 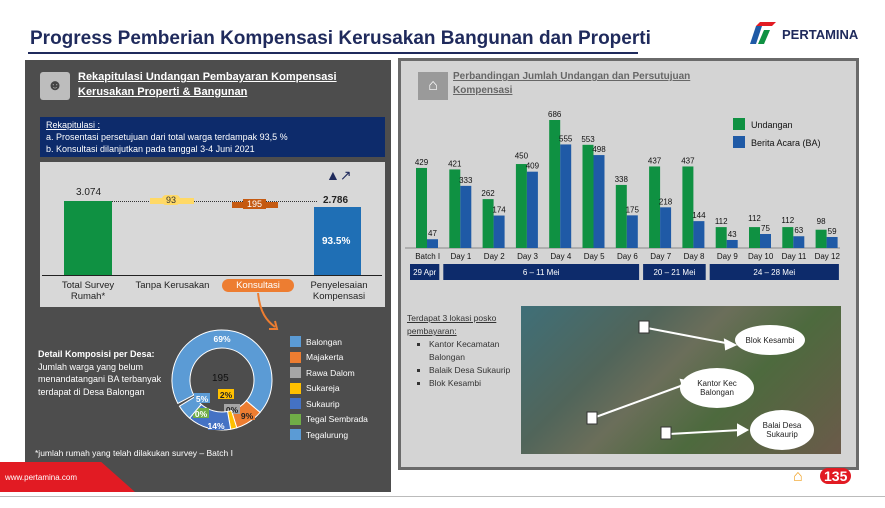 I want to click on donut-label: 69%, so click(x=221, y=339).